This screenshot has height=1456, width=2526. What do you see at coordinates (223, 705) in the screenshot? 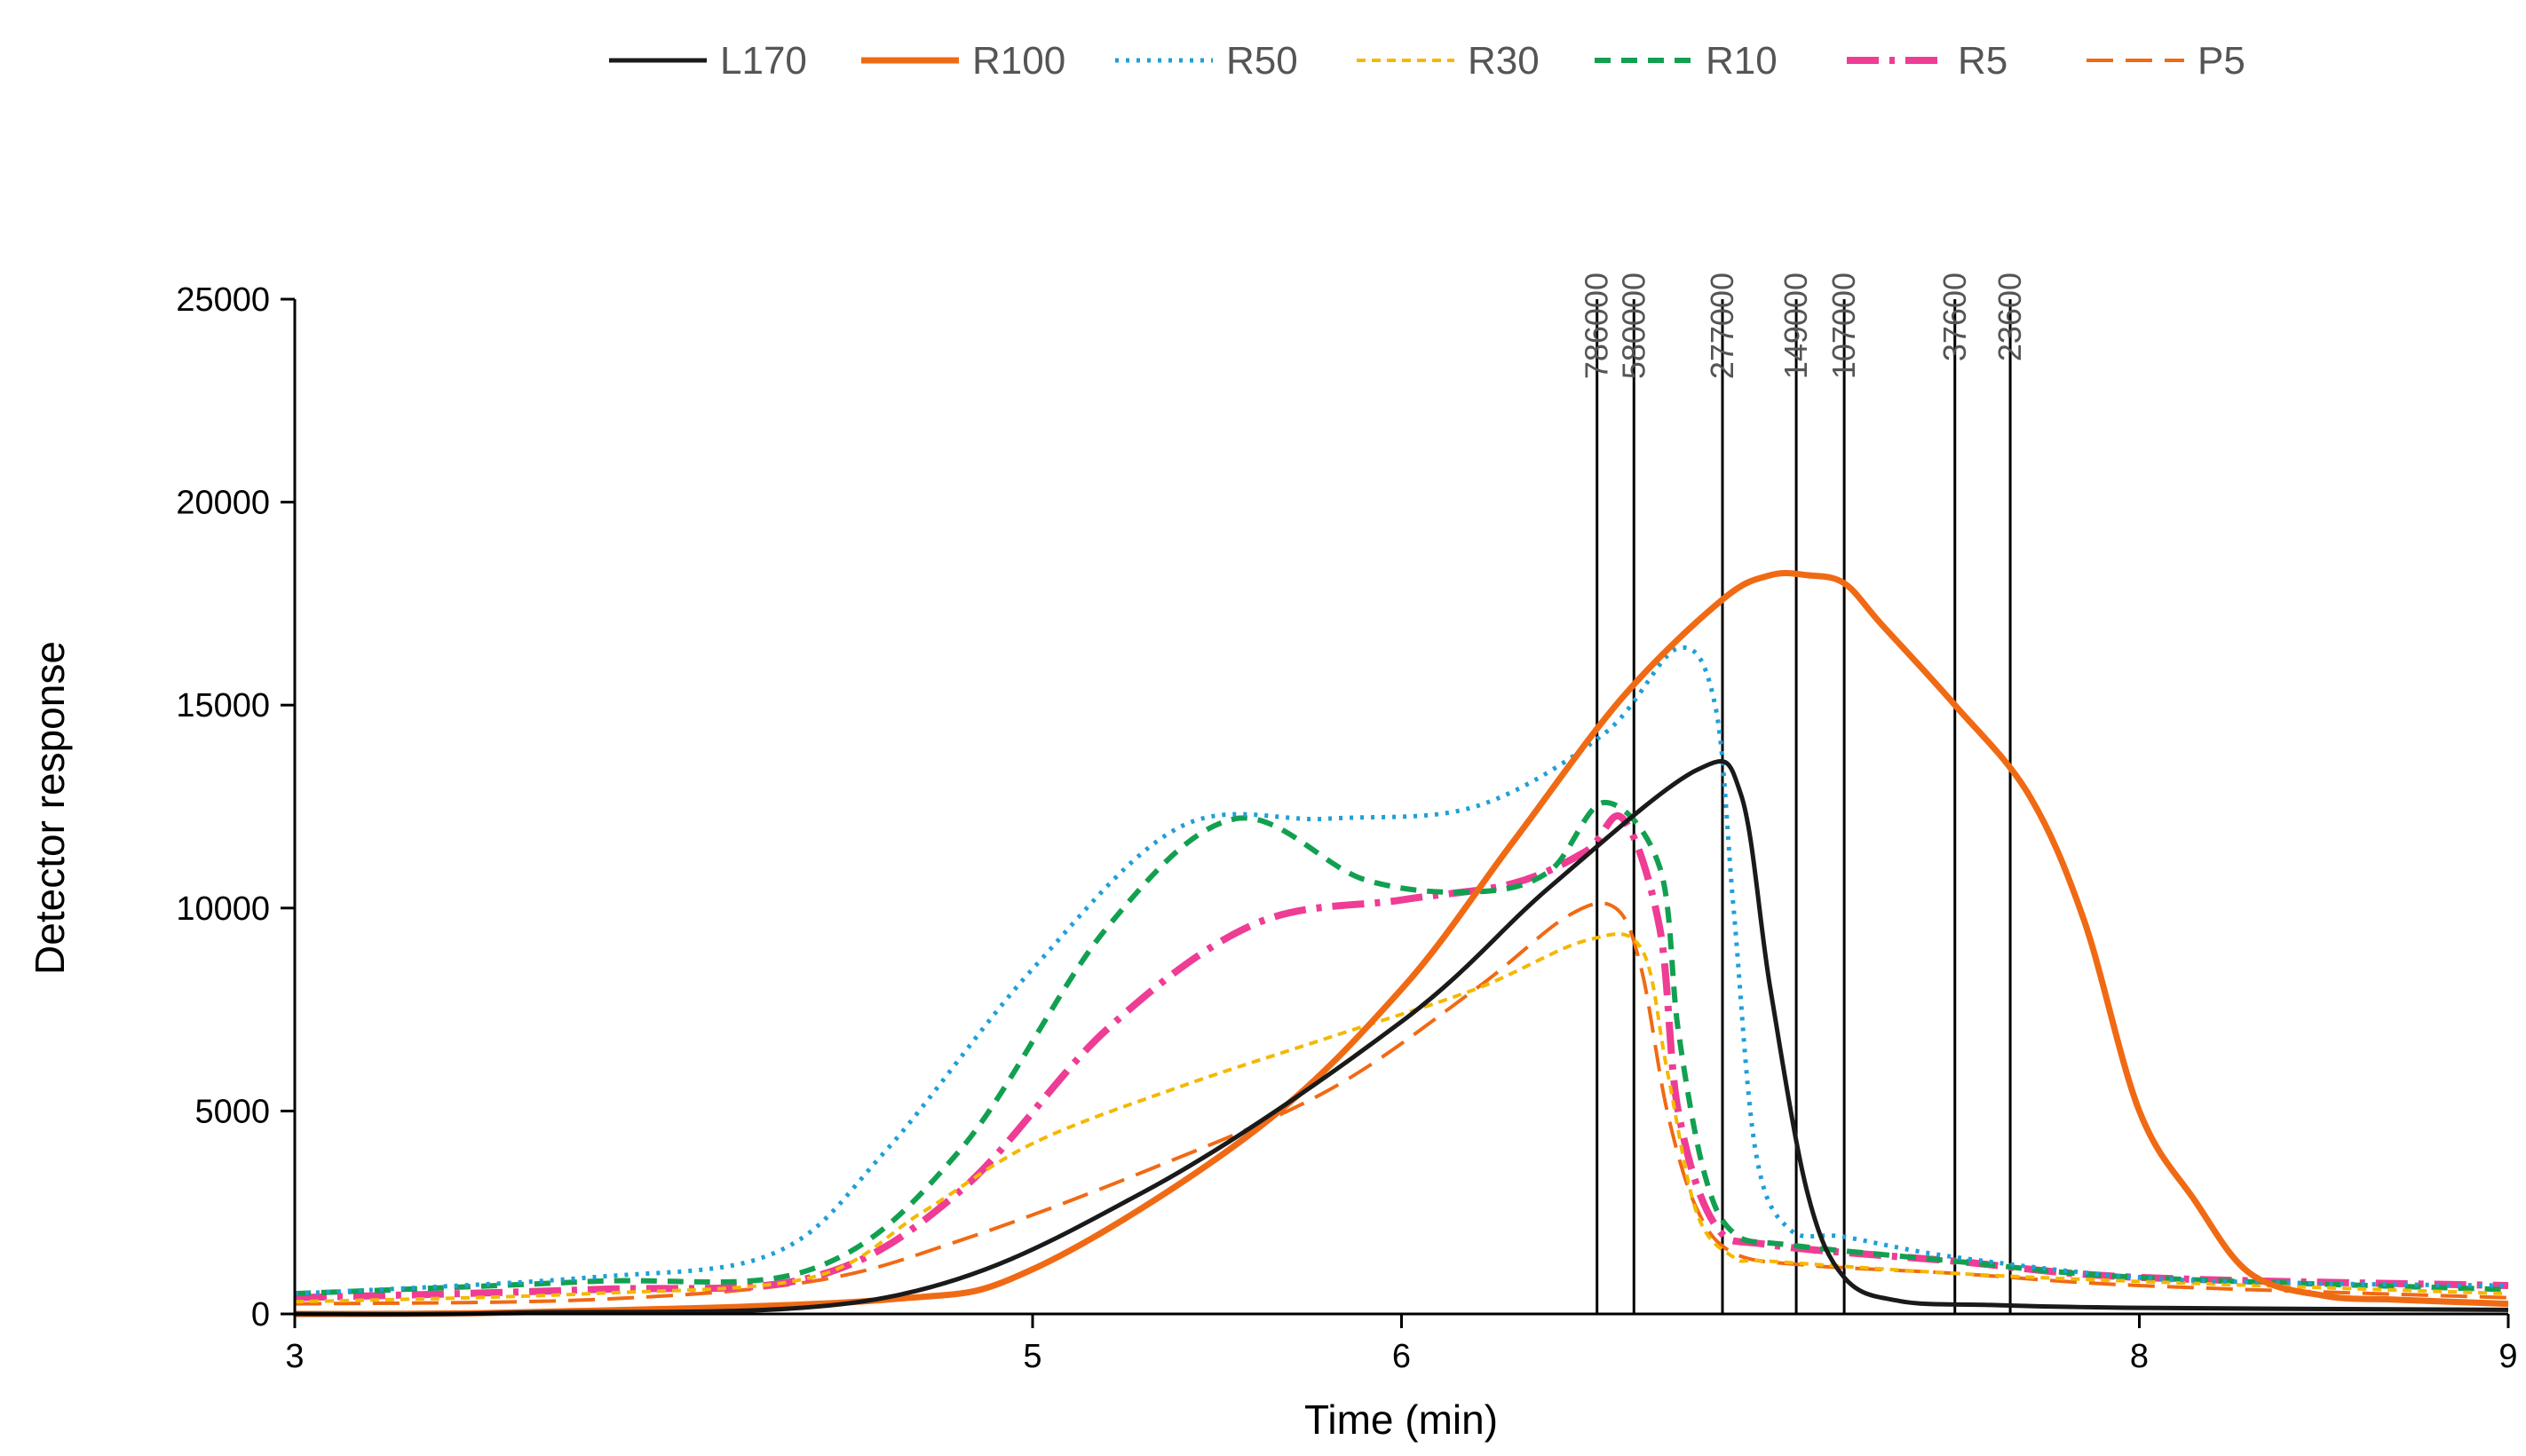
I see `y-tick-label: 15000` at bounding box center [223, 705].